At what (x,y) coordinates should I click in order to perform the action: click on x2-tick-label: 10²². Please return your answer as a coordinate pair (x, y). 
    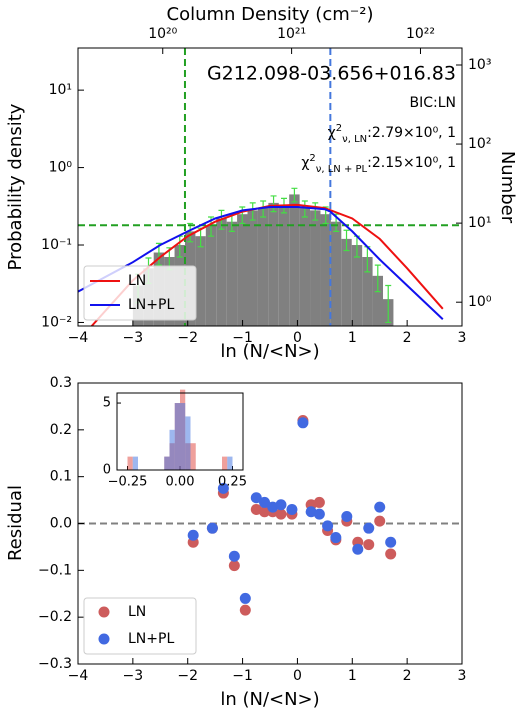
    Looking at the image, I should click on (420, 34).